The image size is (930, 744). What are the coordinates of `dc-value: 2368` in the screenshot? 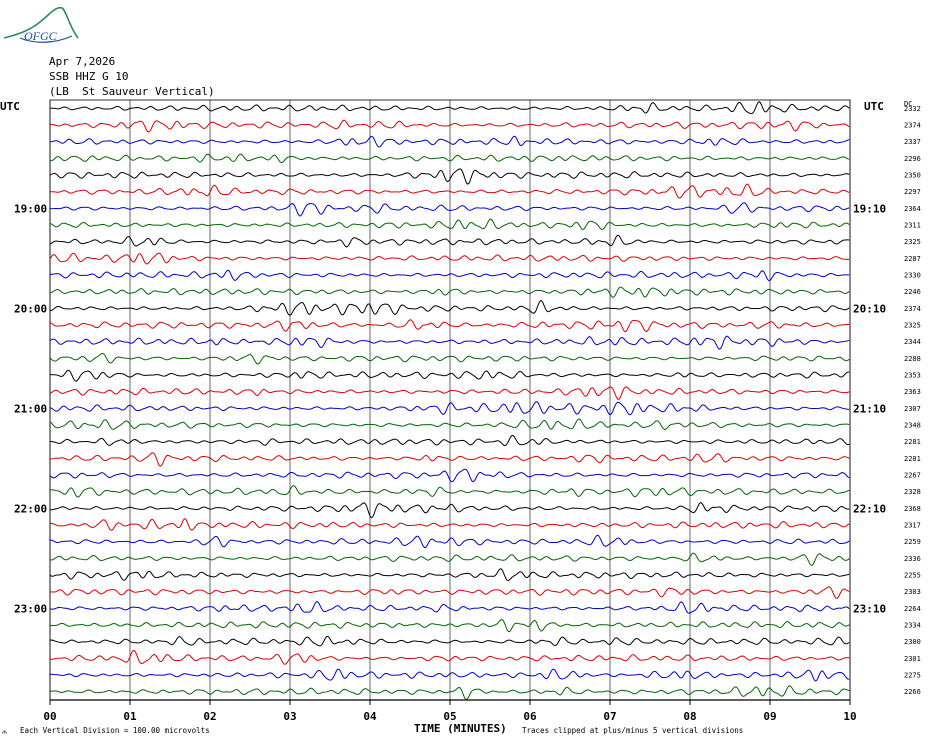 It's located at (912, 509).